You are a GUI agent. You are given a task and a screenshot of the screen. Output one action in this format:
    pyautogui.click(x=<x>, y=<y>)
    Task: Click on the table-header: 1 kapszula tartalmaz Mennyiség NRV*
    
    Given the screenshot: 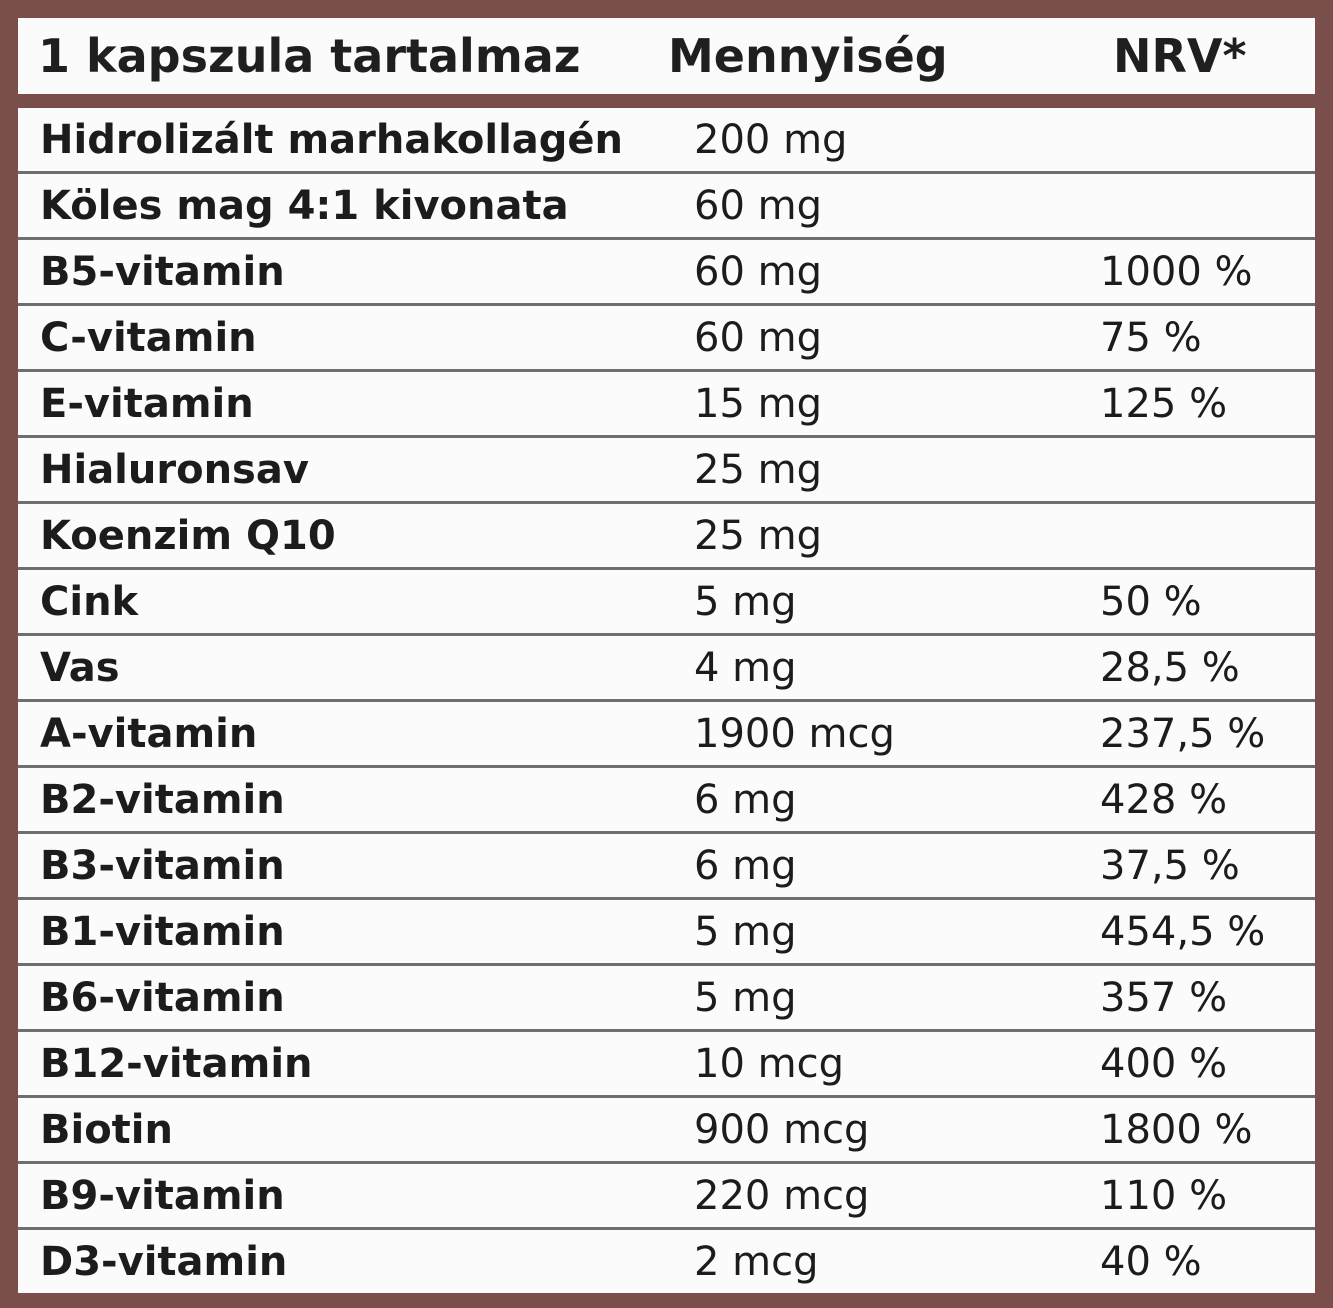 What is the action you would take?
    pyautogui.click(x=666, y=56)
    